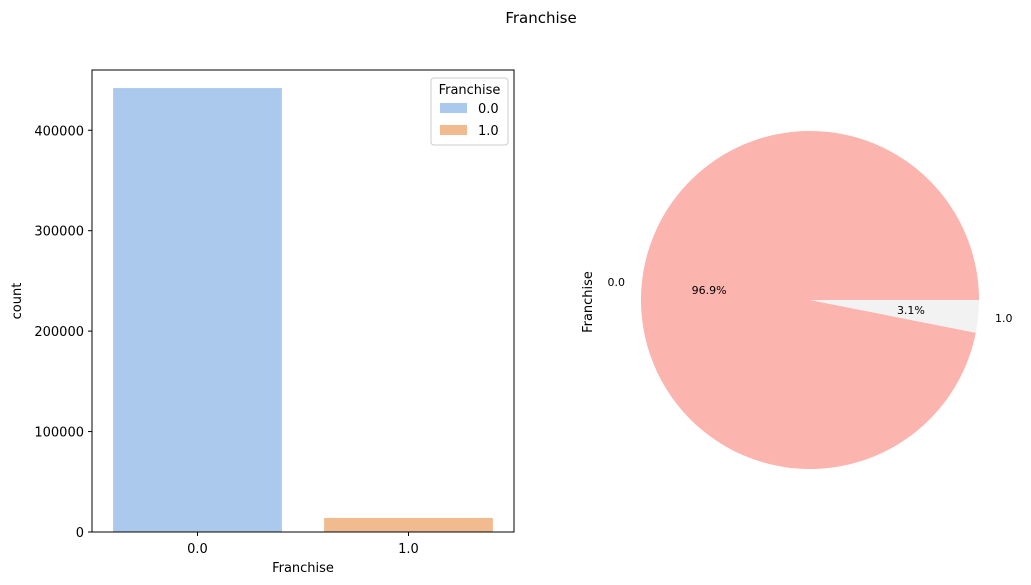  Describe the element at coordinates (894, 316) in the screenshot. I see `pie-slice-1.0` at that location.